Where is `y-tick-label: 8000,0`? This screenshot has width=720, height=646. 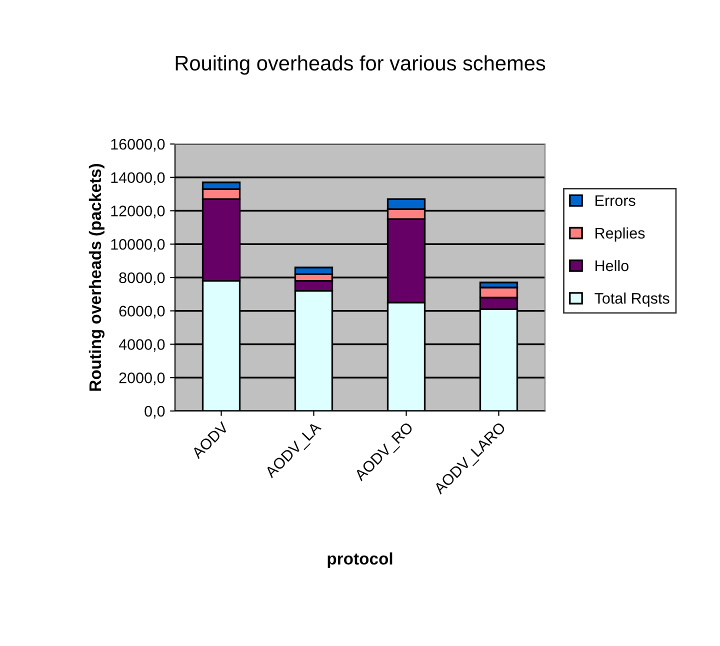
y-tick-label: 8000,0 is located at coordinates (142, 278).